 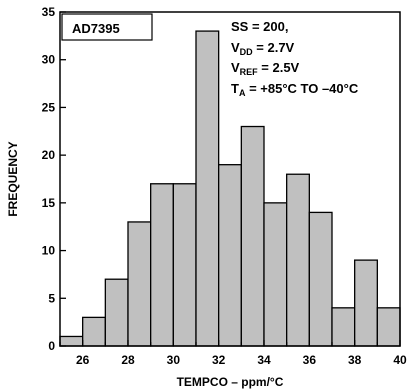 What do you see at coordinates (96, 28) in the screenshot?
I see `device-label: AD7395` at bounding box center [96, 28].